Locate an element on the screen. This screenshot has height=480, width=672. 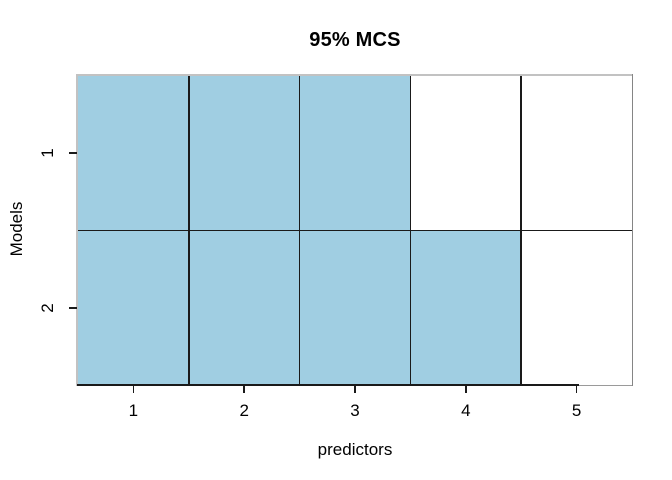
grid-line-horizontal is located at coordinates (355, 230).